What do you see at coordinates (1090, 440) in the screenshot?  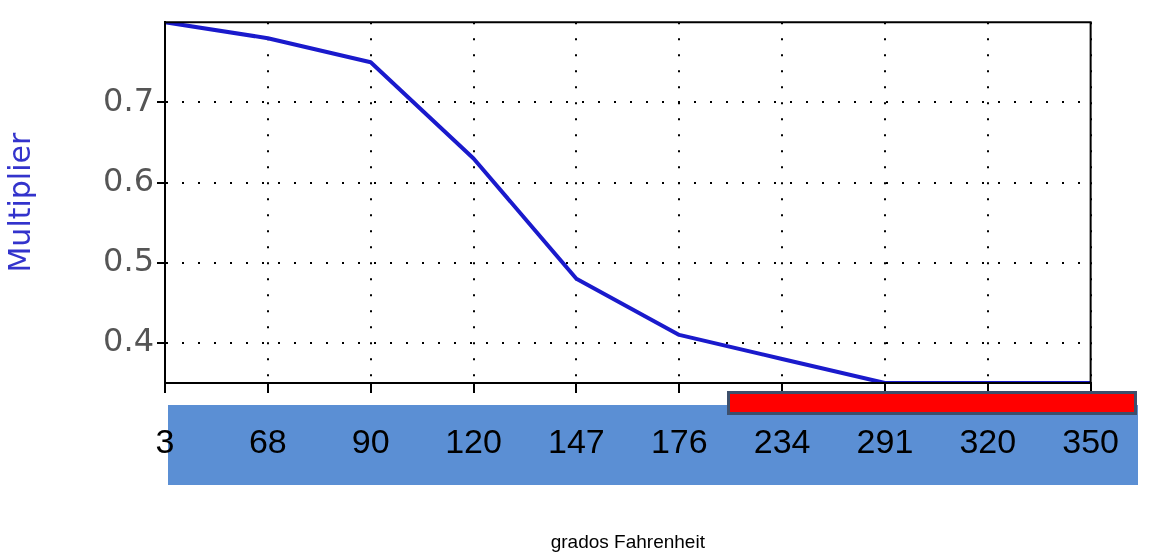 I see `x-tick-label: 350` at bounding box center [1090, 440].